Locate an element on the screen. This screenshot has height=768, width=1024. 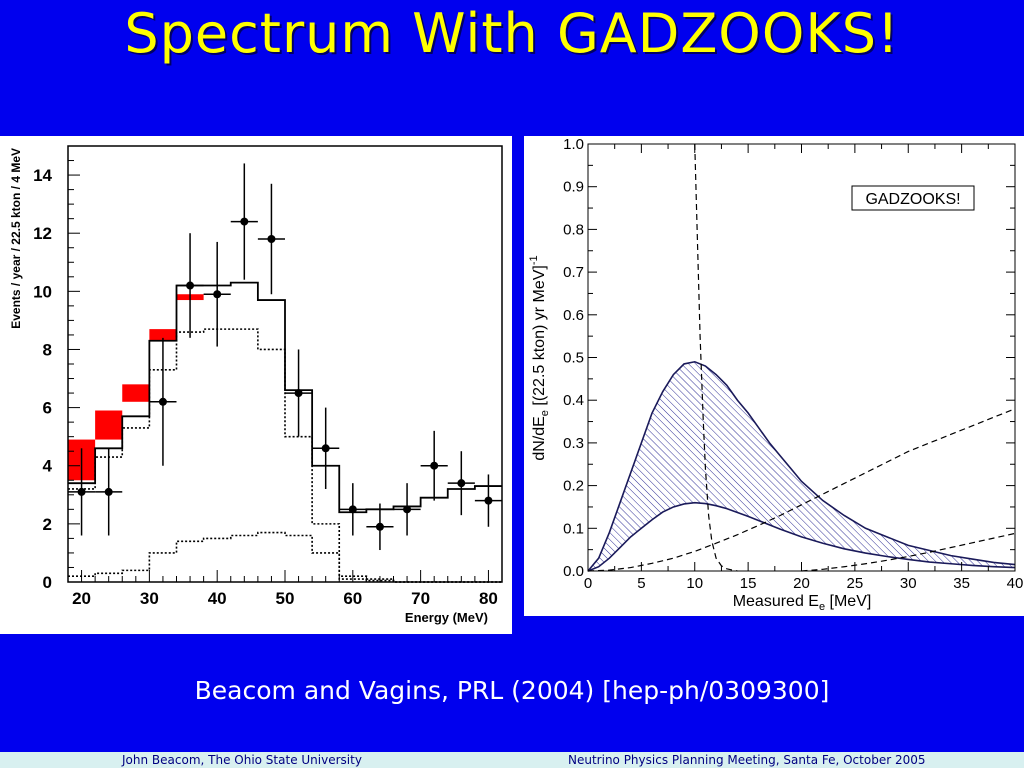
y-tick-label-7: 0.7 is located at coordinates (573, 272).